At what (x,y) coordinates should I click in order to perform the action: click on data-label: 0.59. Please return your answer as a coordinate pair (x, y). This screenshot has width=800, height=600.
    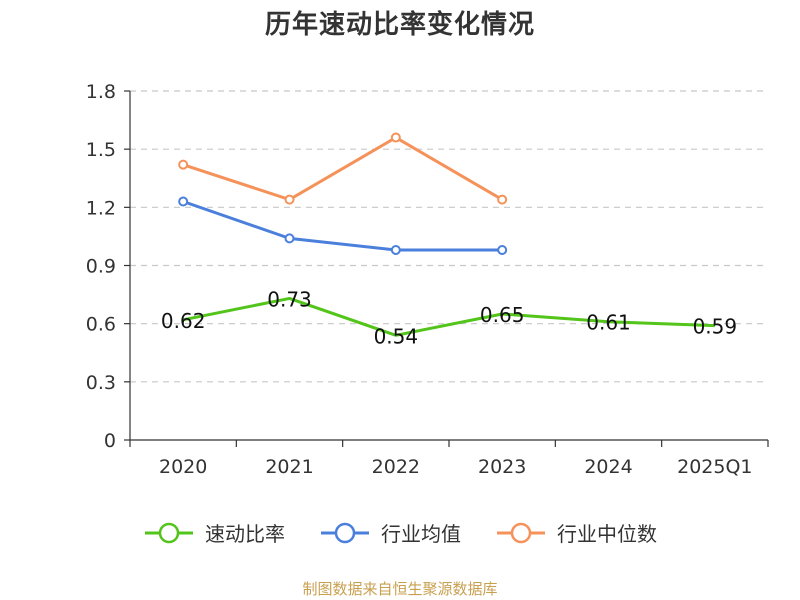
    Looking at the image, I should click on (715, 327).